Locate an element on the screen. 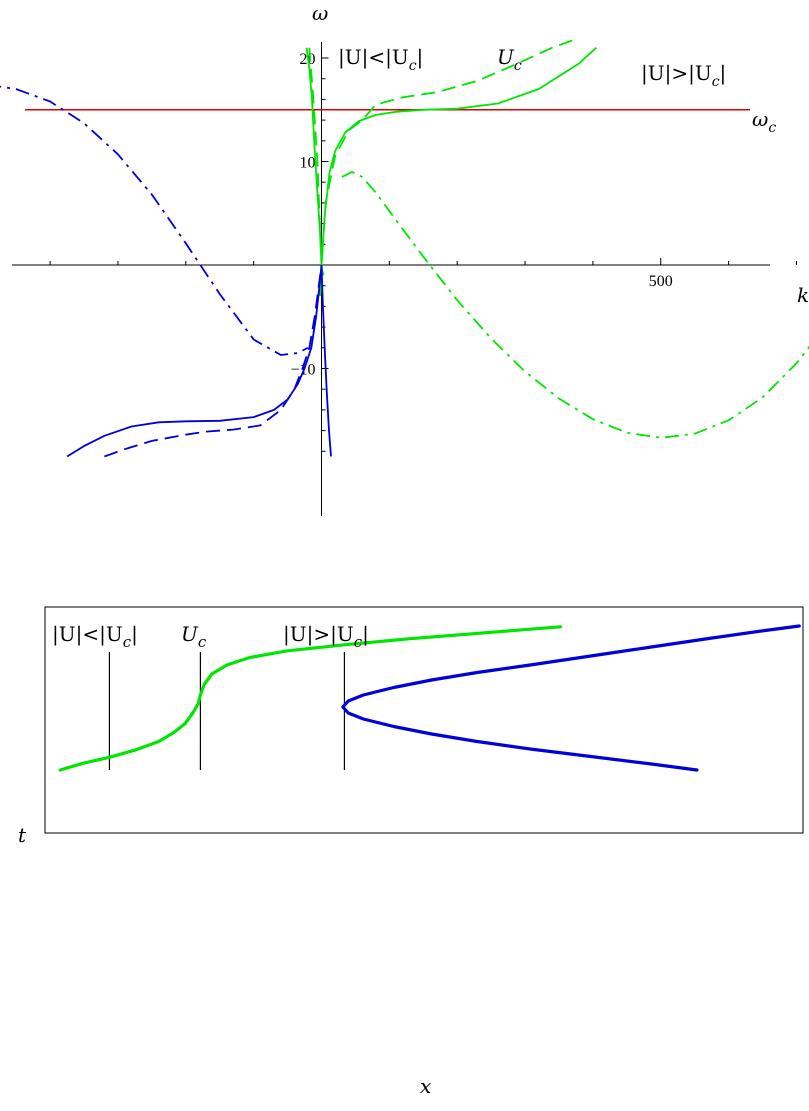 The width and height of the screenshot is (809, 1111). top-x-tick-label: 500 is located at coordinates (661, 281).